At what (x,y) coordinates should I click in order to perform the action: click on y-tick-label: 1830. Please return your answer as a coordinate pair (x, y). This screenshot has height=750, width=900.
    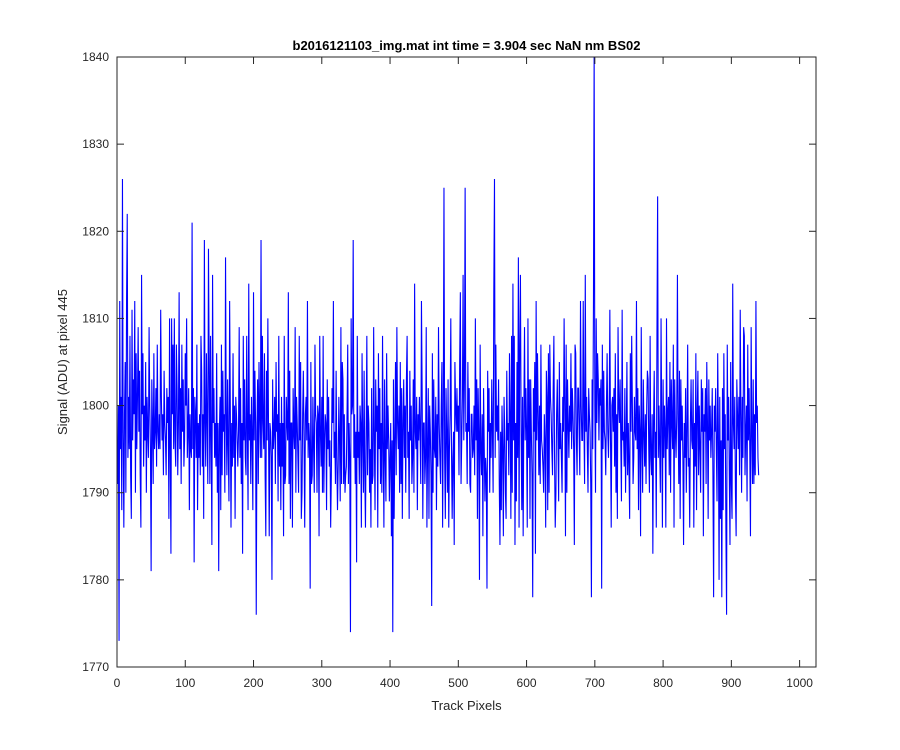
    Looking at the image, I should click on (95, 144).